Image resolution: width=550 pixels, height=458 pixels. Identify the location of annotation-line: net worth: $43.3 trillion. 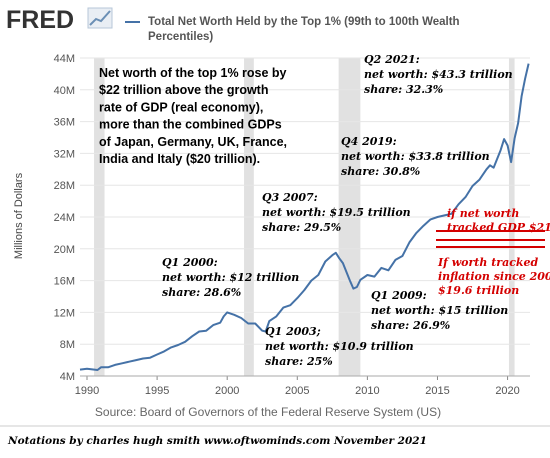
(438, 74).